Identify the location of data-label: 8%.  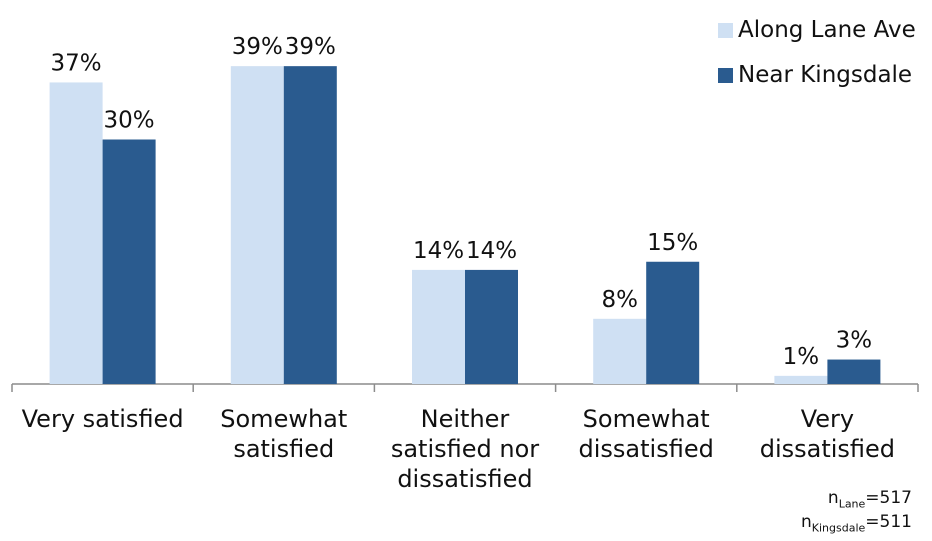
(619, 300).